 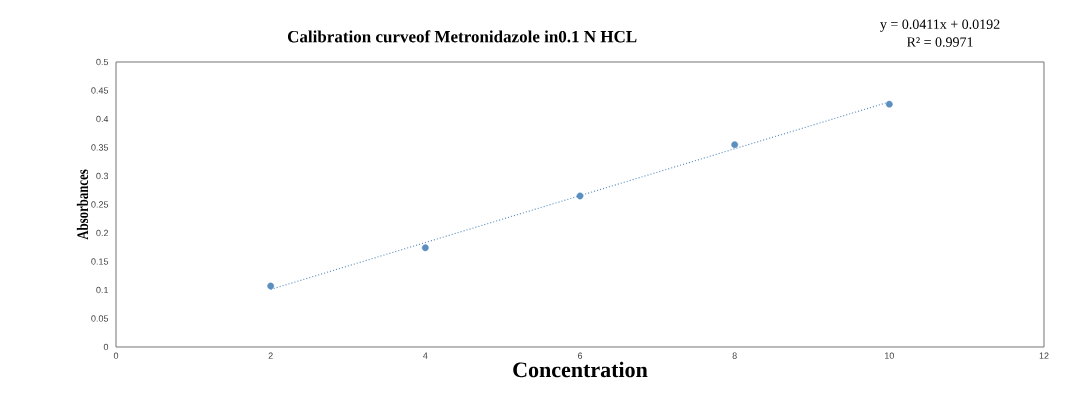 What do you see at coordinates (734, 355) in the screenshot?
I see `x-tick-label: 8` at bounding box center [734, 355].